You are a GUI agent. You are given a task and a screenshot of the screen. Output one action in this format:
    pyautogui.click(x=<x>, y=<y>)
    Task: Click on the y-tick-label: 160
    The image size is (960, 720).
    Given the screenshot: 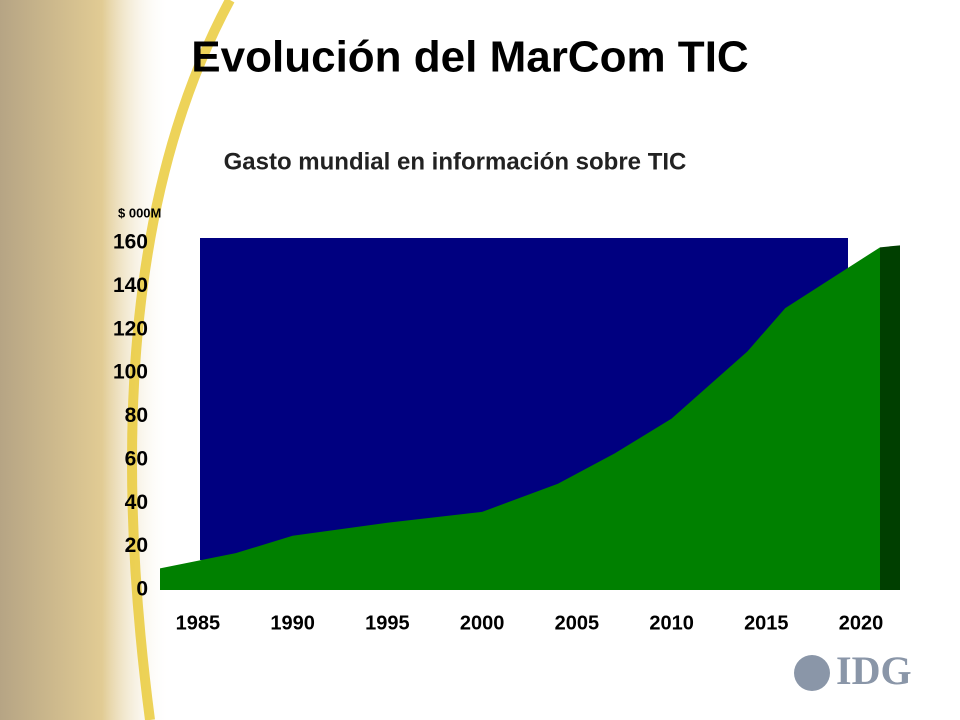 What is the action you would take?
    pyautogui.click(x=130, y=242)
    